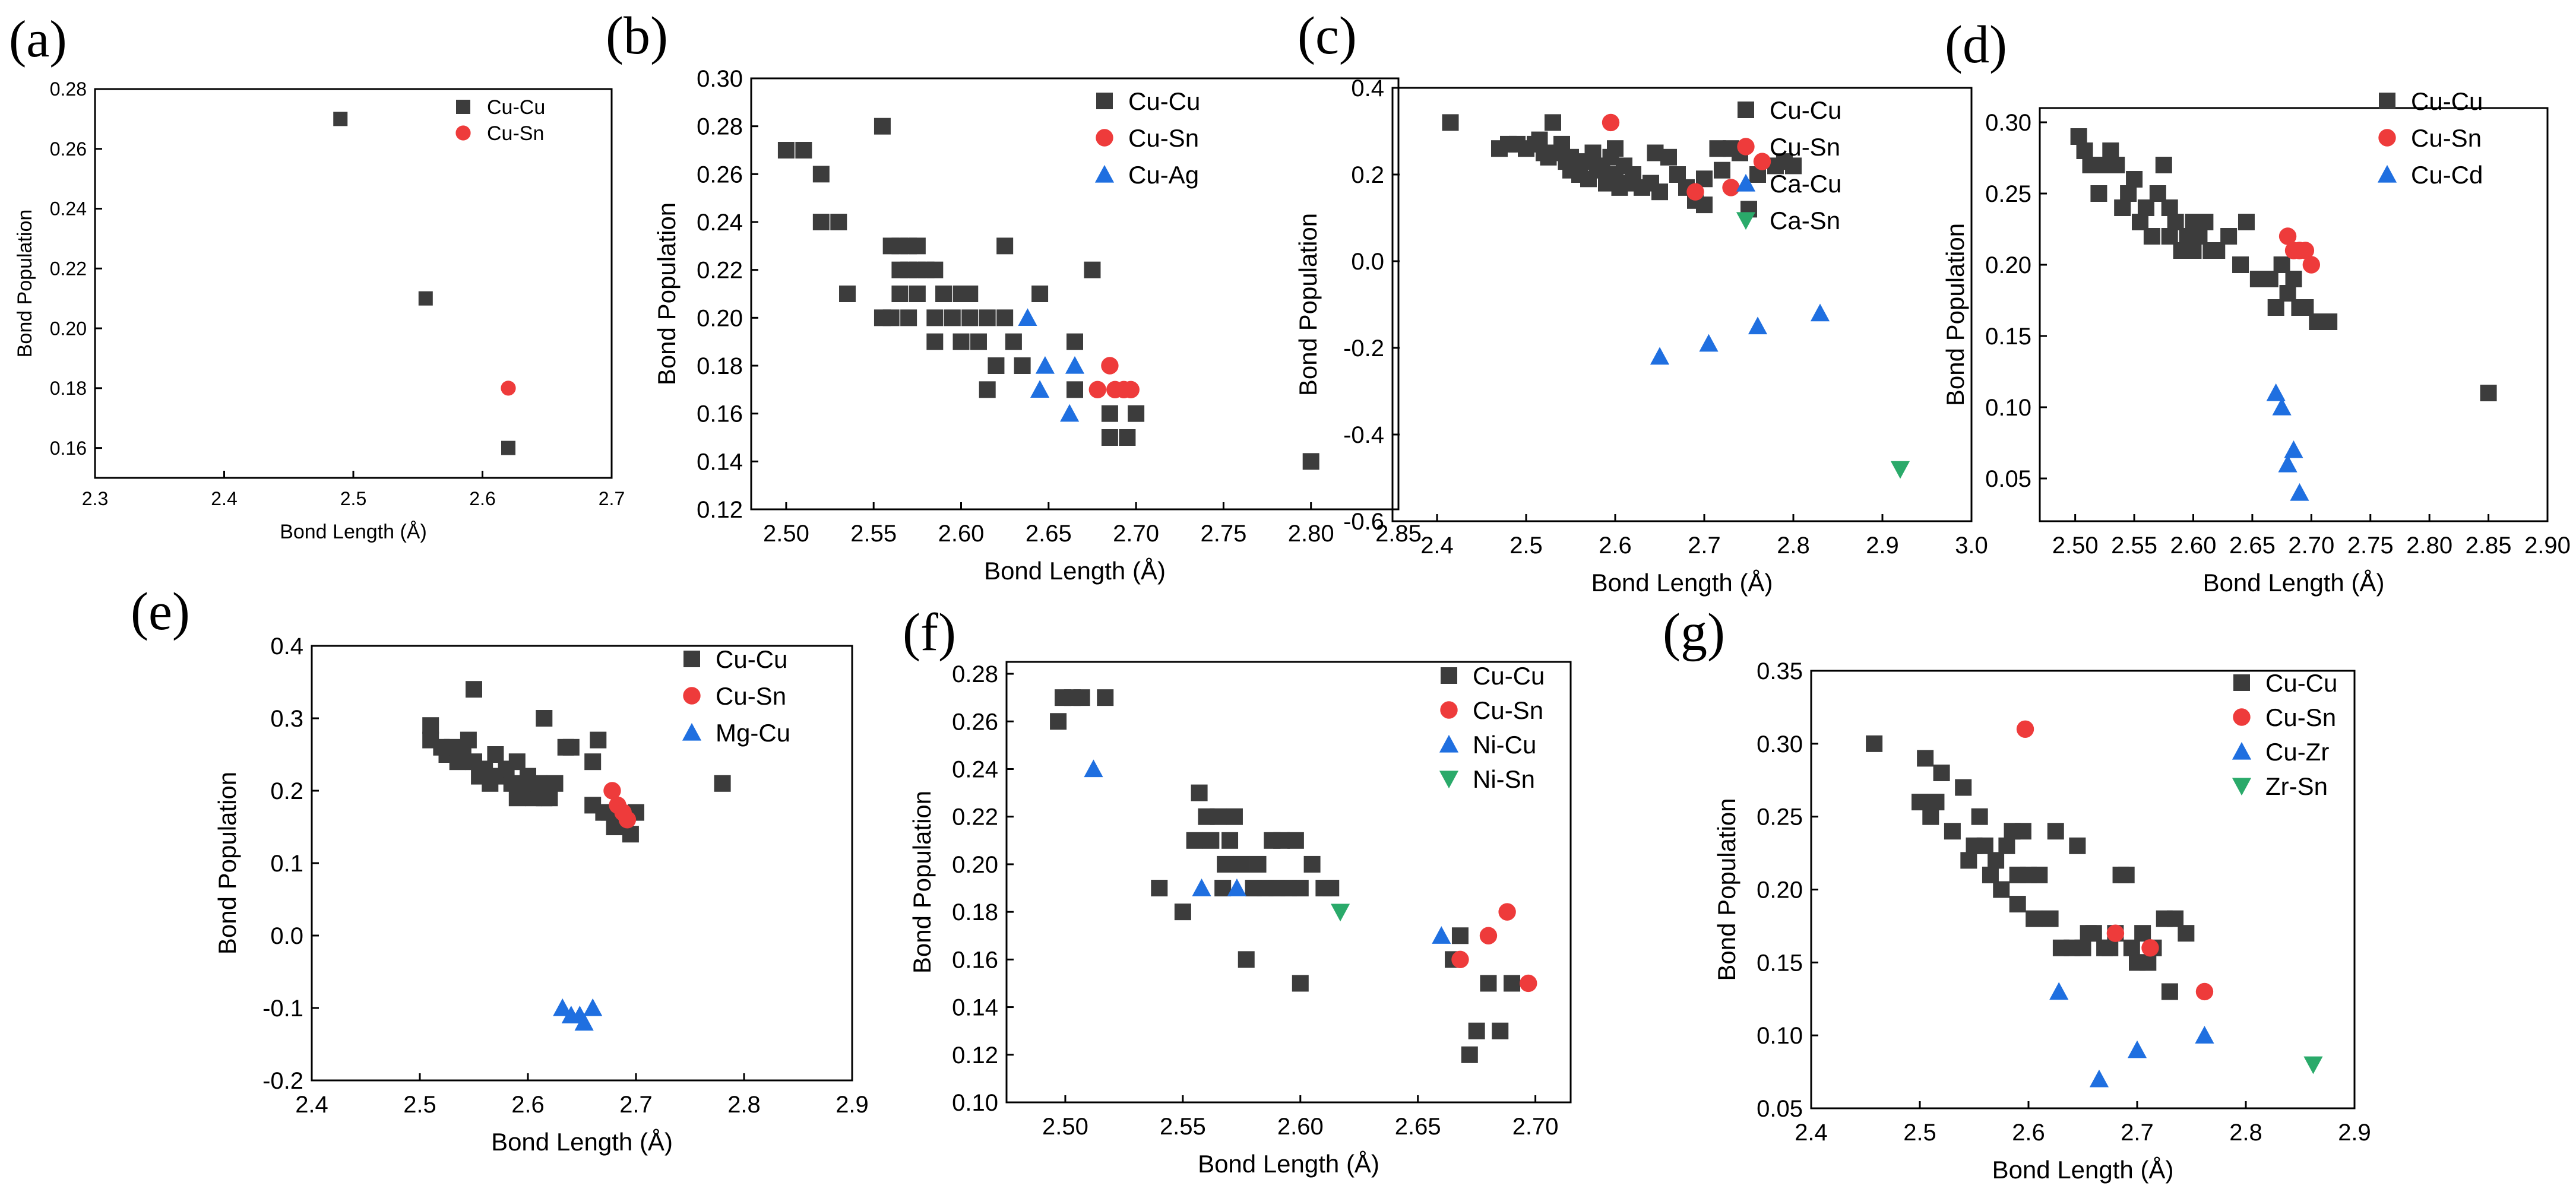 This screenshot has height=1192, width=2576. What do you see at coordinates (68, 209) in the screenshot?
I see `y-tick-label: 0.24` at bounding box center [68, 209].